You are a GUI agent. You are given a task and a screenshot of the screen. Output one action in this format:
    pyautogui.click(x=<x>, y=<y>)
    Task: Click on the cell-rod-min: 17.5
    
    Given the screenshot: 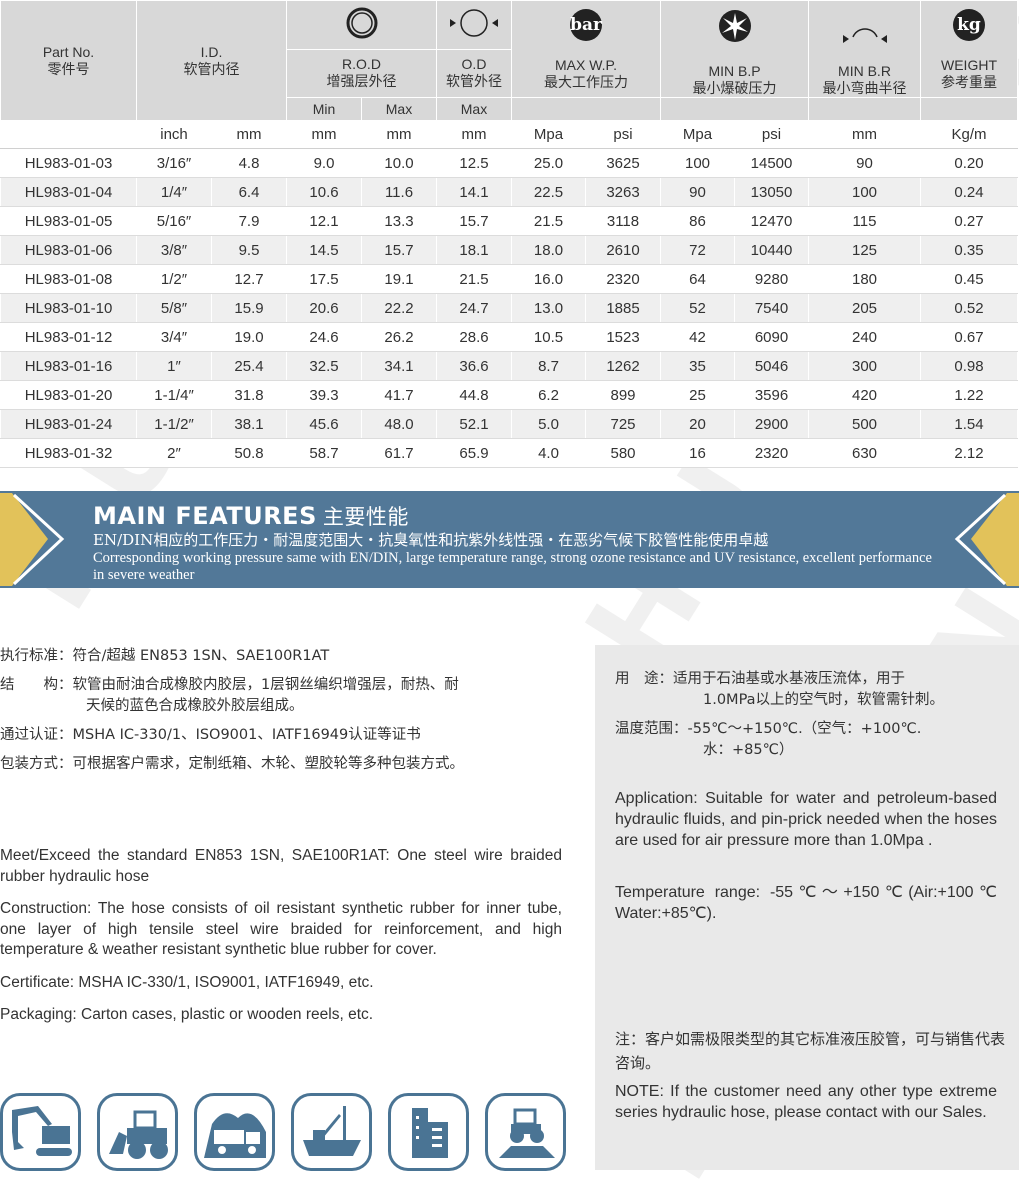 What is the action you would take?
    pyautogui.click(x=324, y=279)
    